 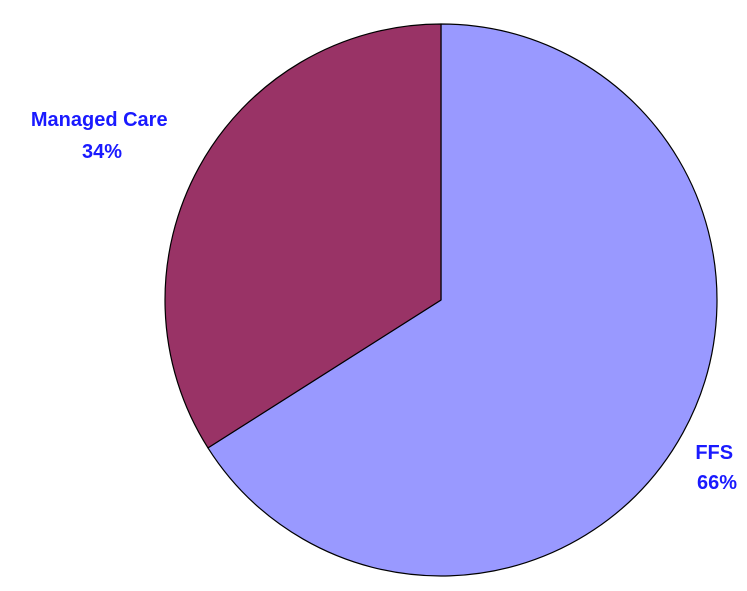 What do you see at coordinates (716, 468) in the screenshot?
I see `slice-label-ffs: FFS 66%` at bounding box center [716, 468].